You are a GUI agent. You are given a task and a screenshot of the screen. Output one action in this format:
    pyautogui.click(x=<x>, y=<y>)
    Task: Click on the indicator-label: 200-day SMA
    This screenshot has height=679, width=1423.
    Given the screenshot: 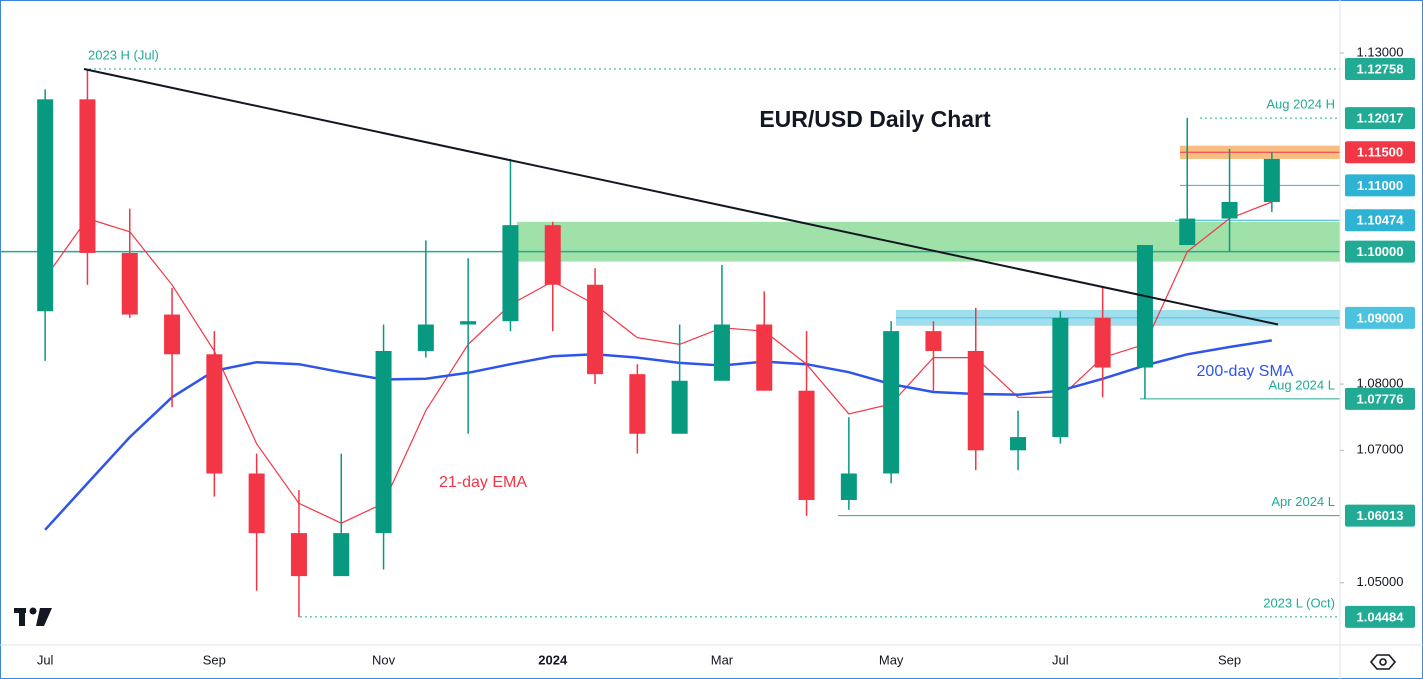 What is the action you would take?
    pyautogui.click(x=1245, y=371)
    